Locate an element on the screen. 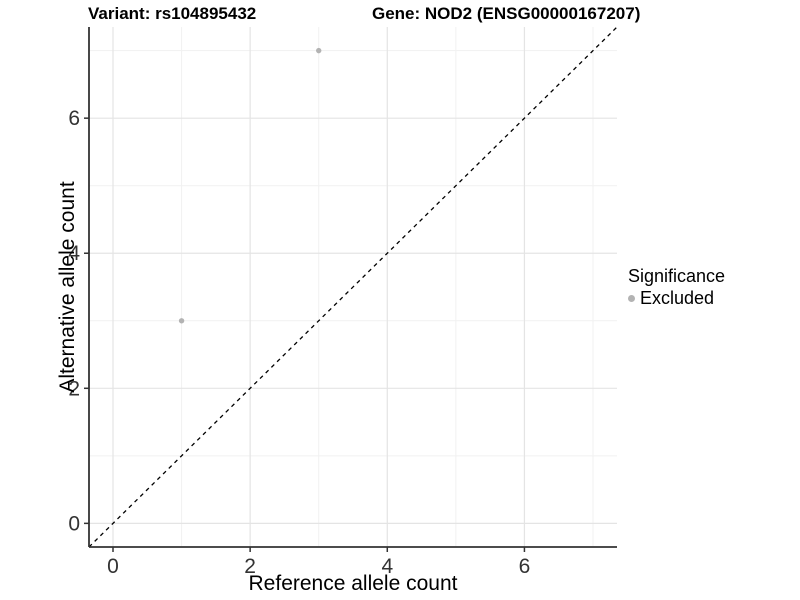 This screenshot has height=600, width=800. x-tick-label: 2 is located at coordinates (250, 566).